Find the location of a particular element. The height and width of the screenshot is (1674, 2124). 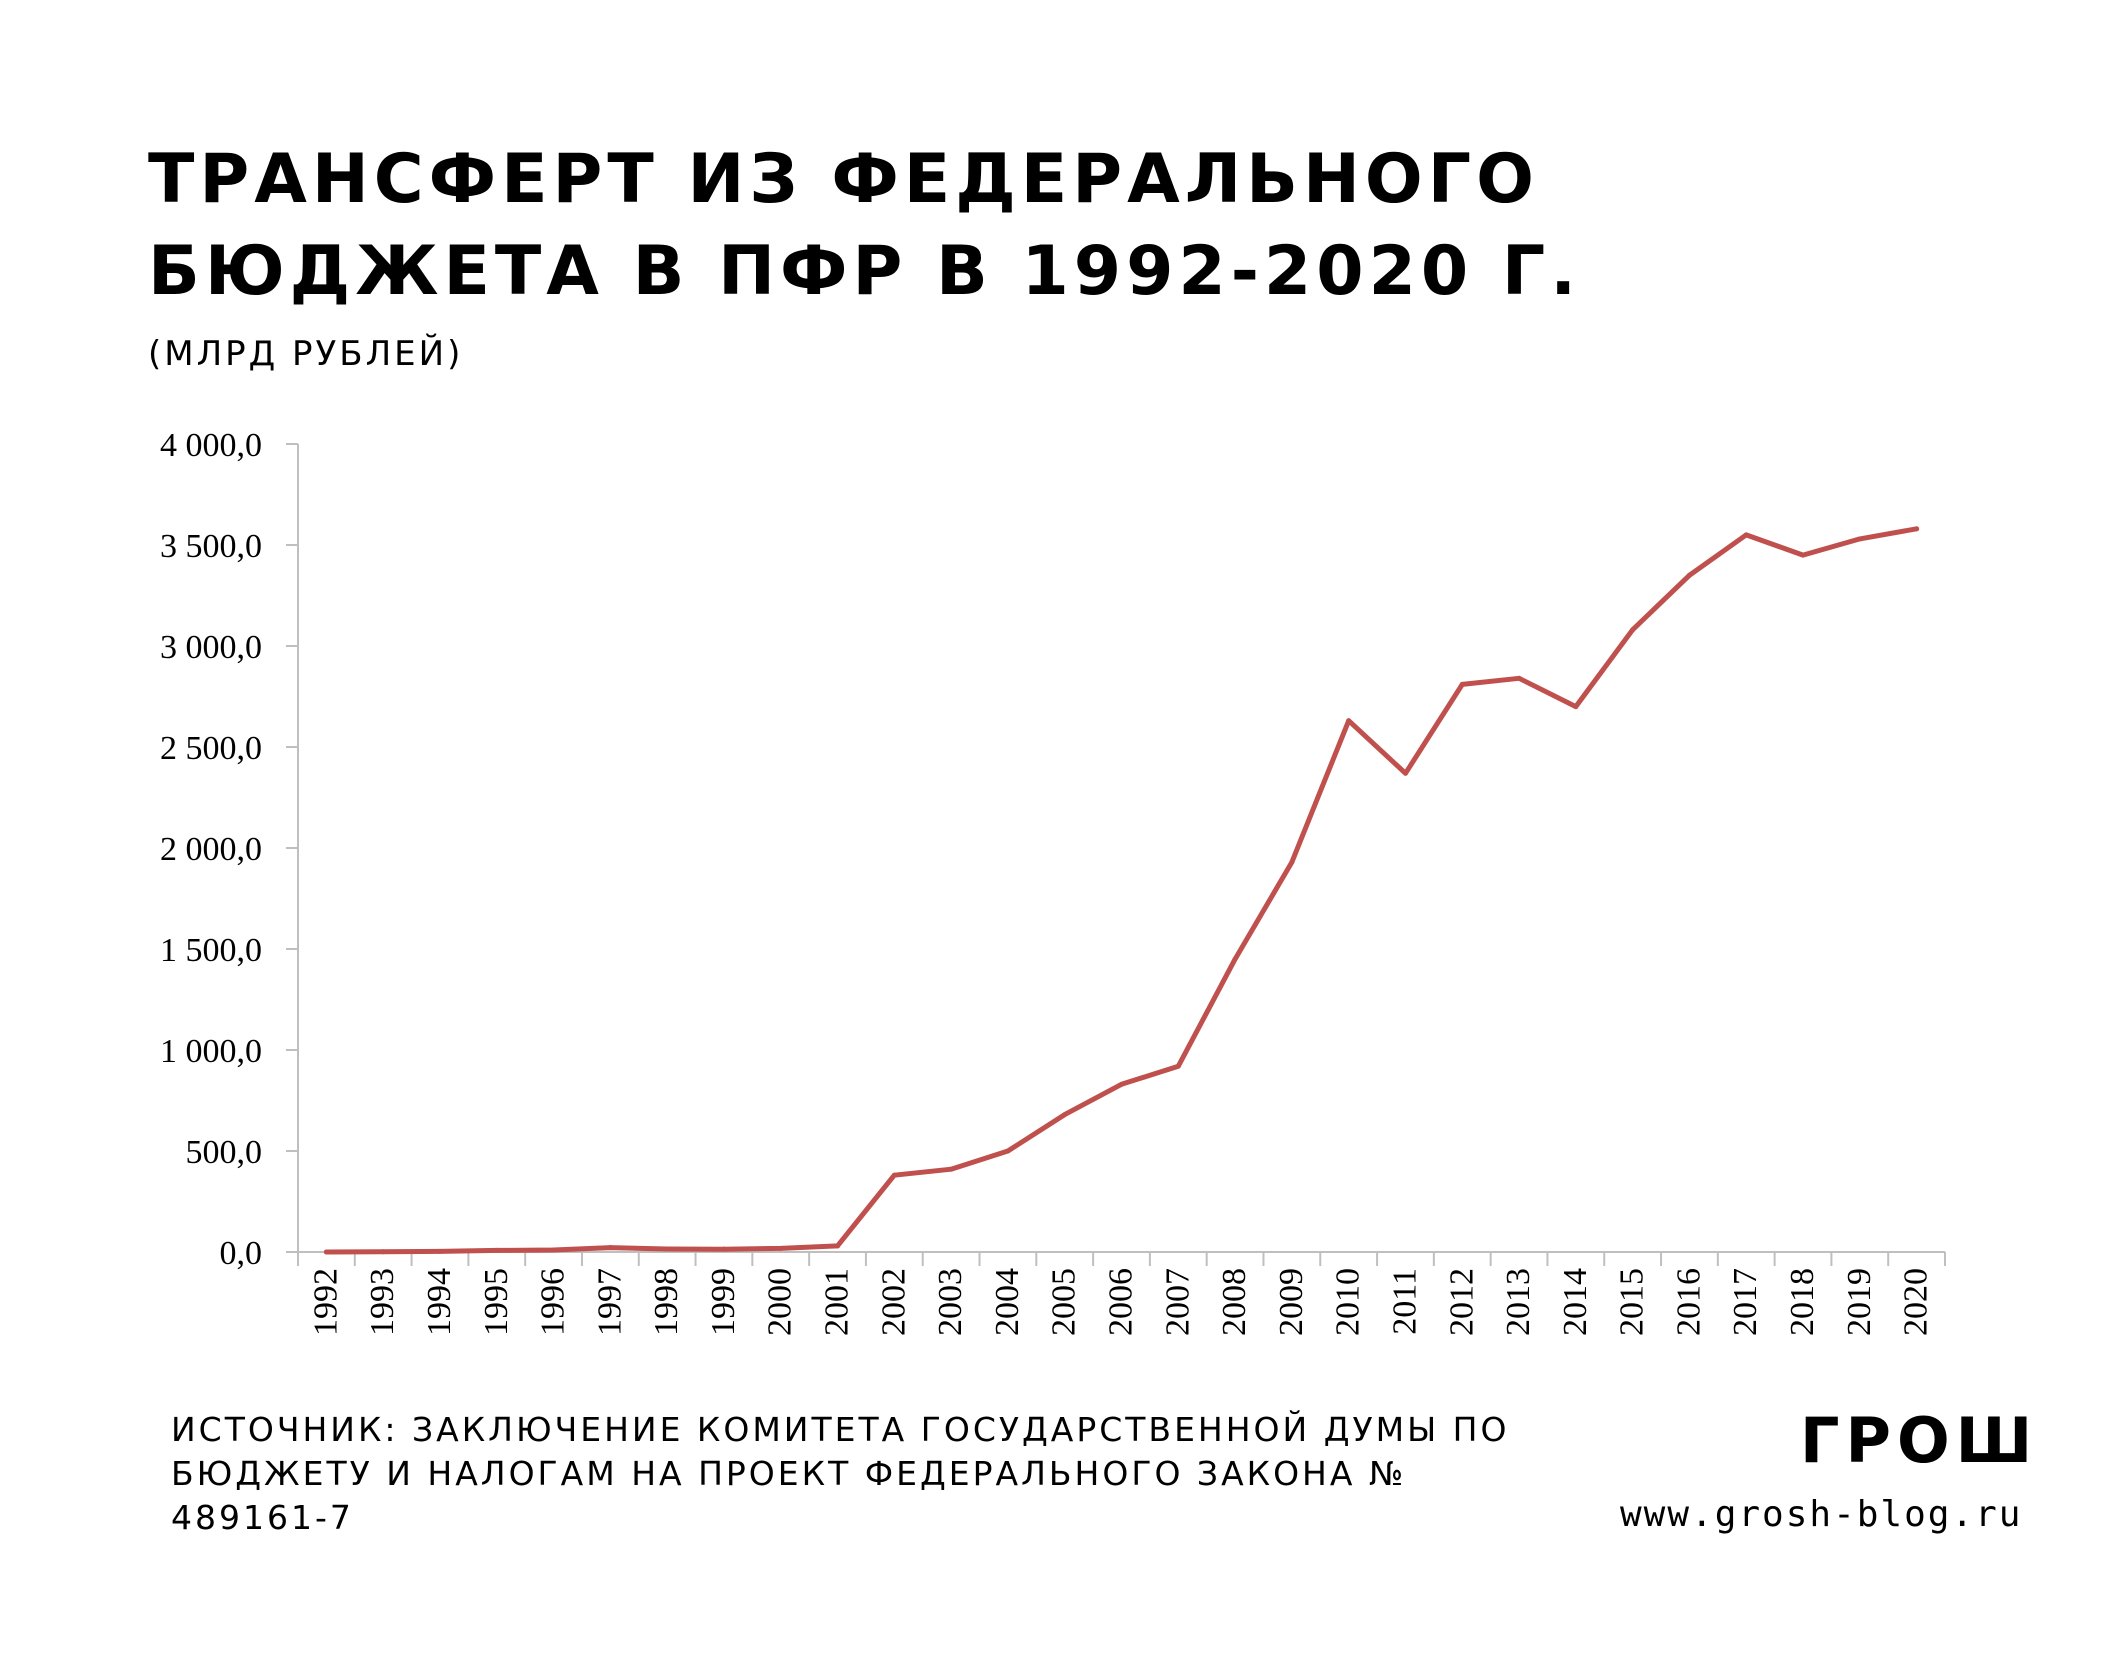

y-tick-label: 500,0 is located at coordinates (224, 1152).